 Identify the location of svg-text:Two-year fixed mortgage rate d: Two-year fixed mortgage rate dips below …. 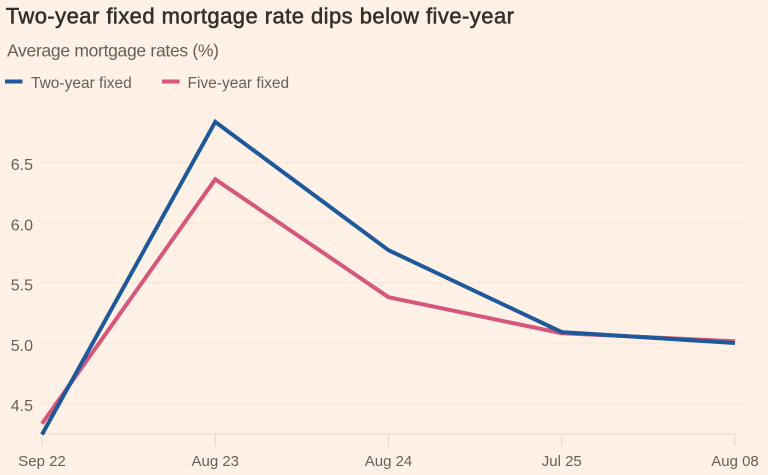
(260, 16).